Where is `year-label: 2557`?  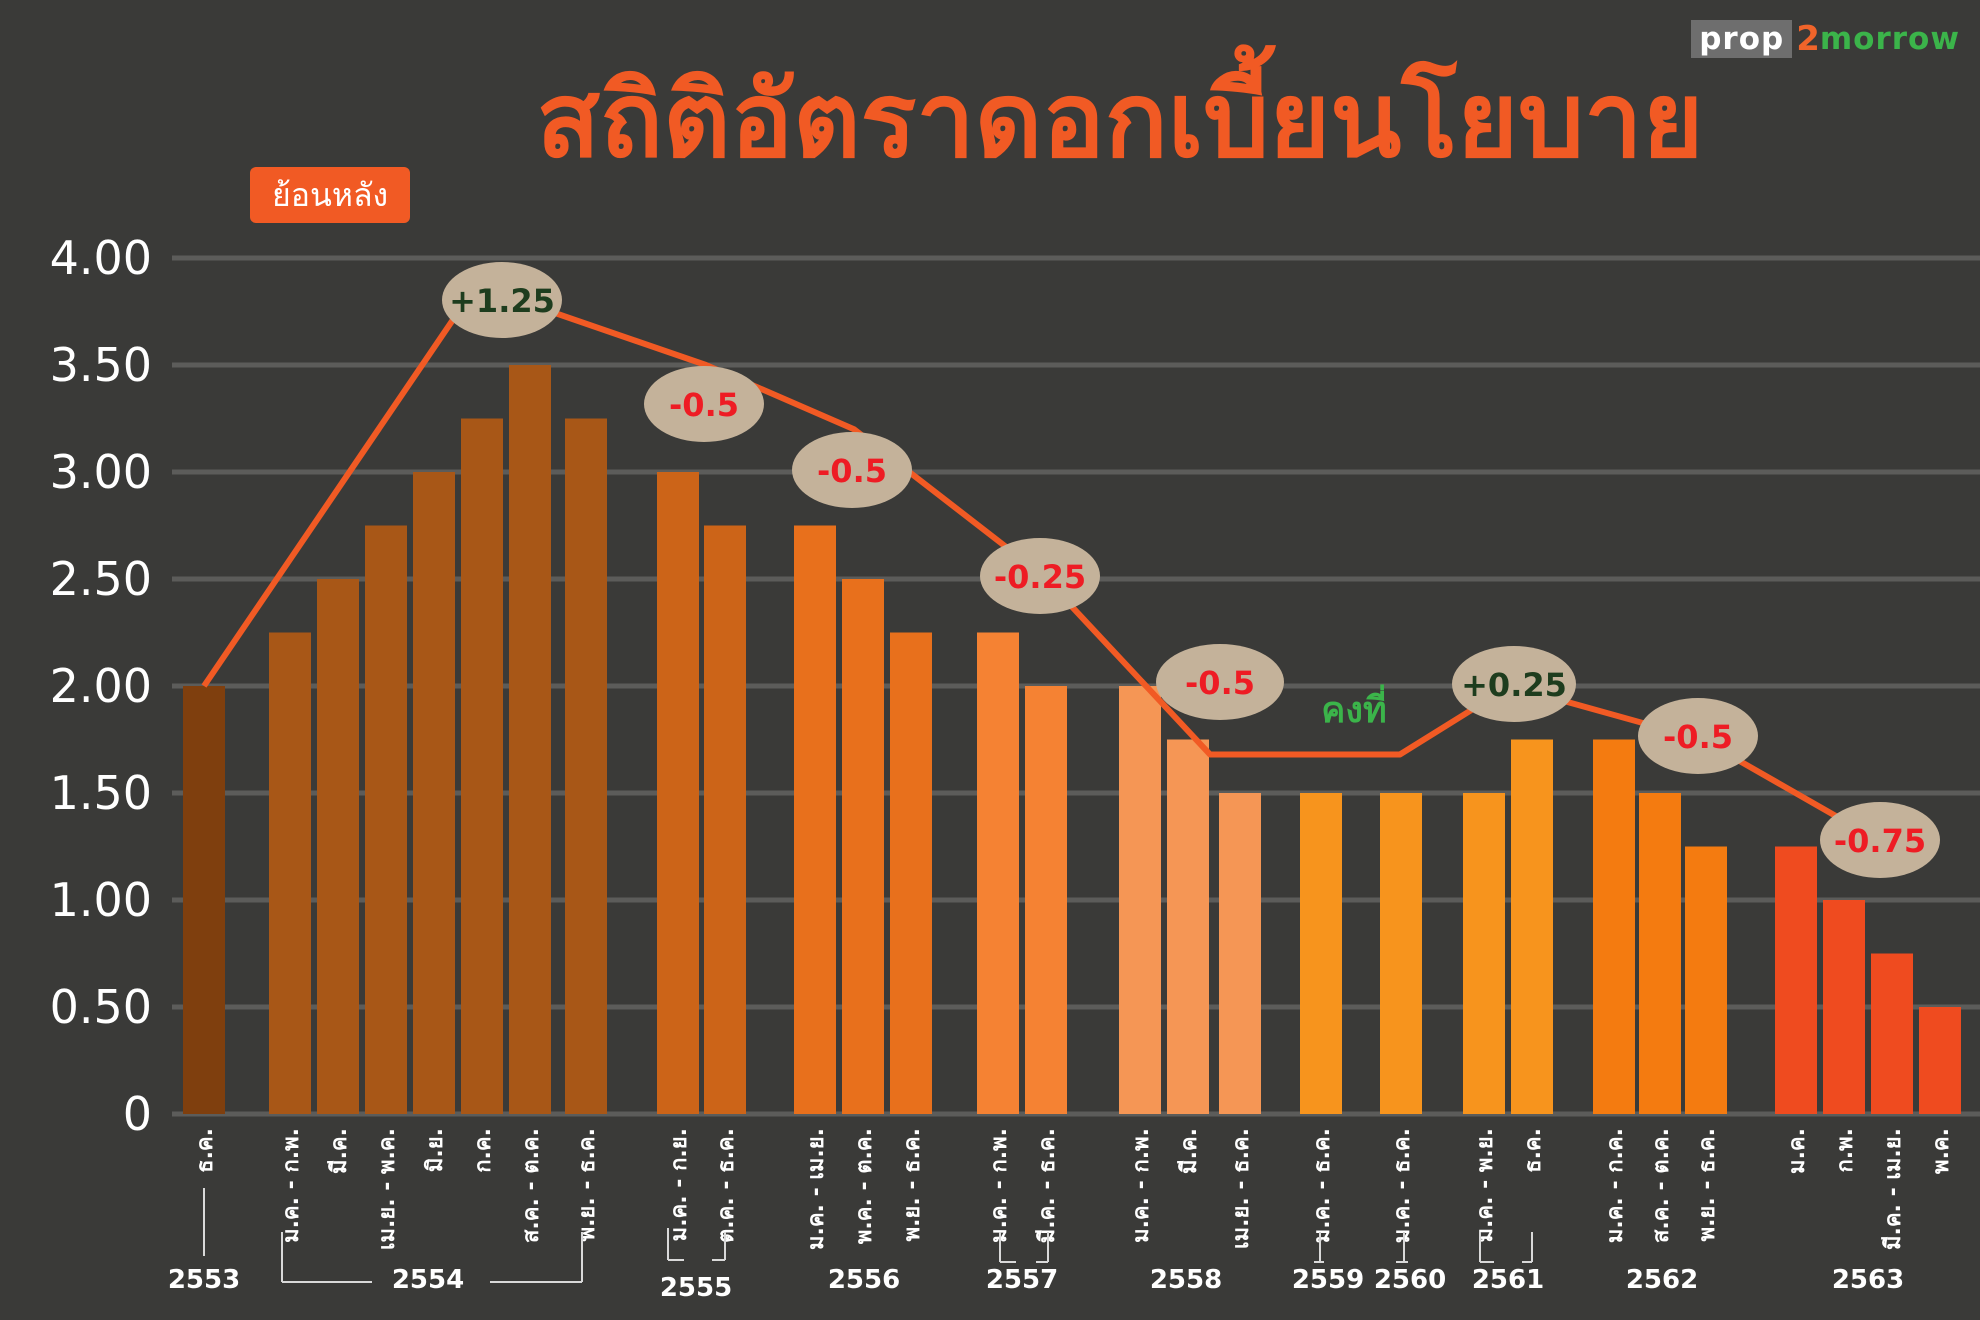
year-label: 2557 is located at coordinates (1022, 1280).